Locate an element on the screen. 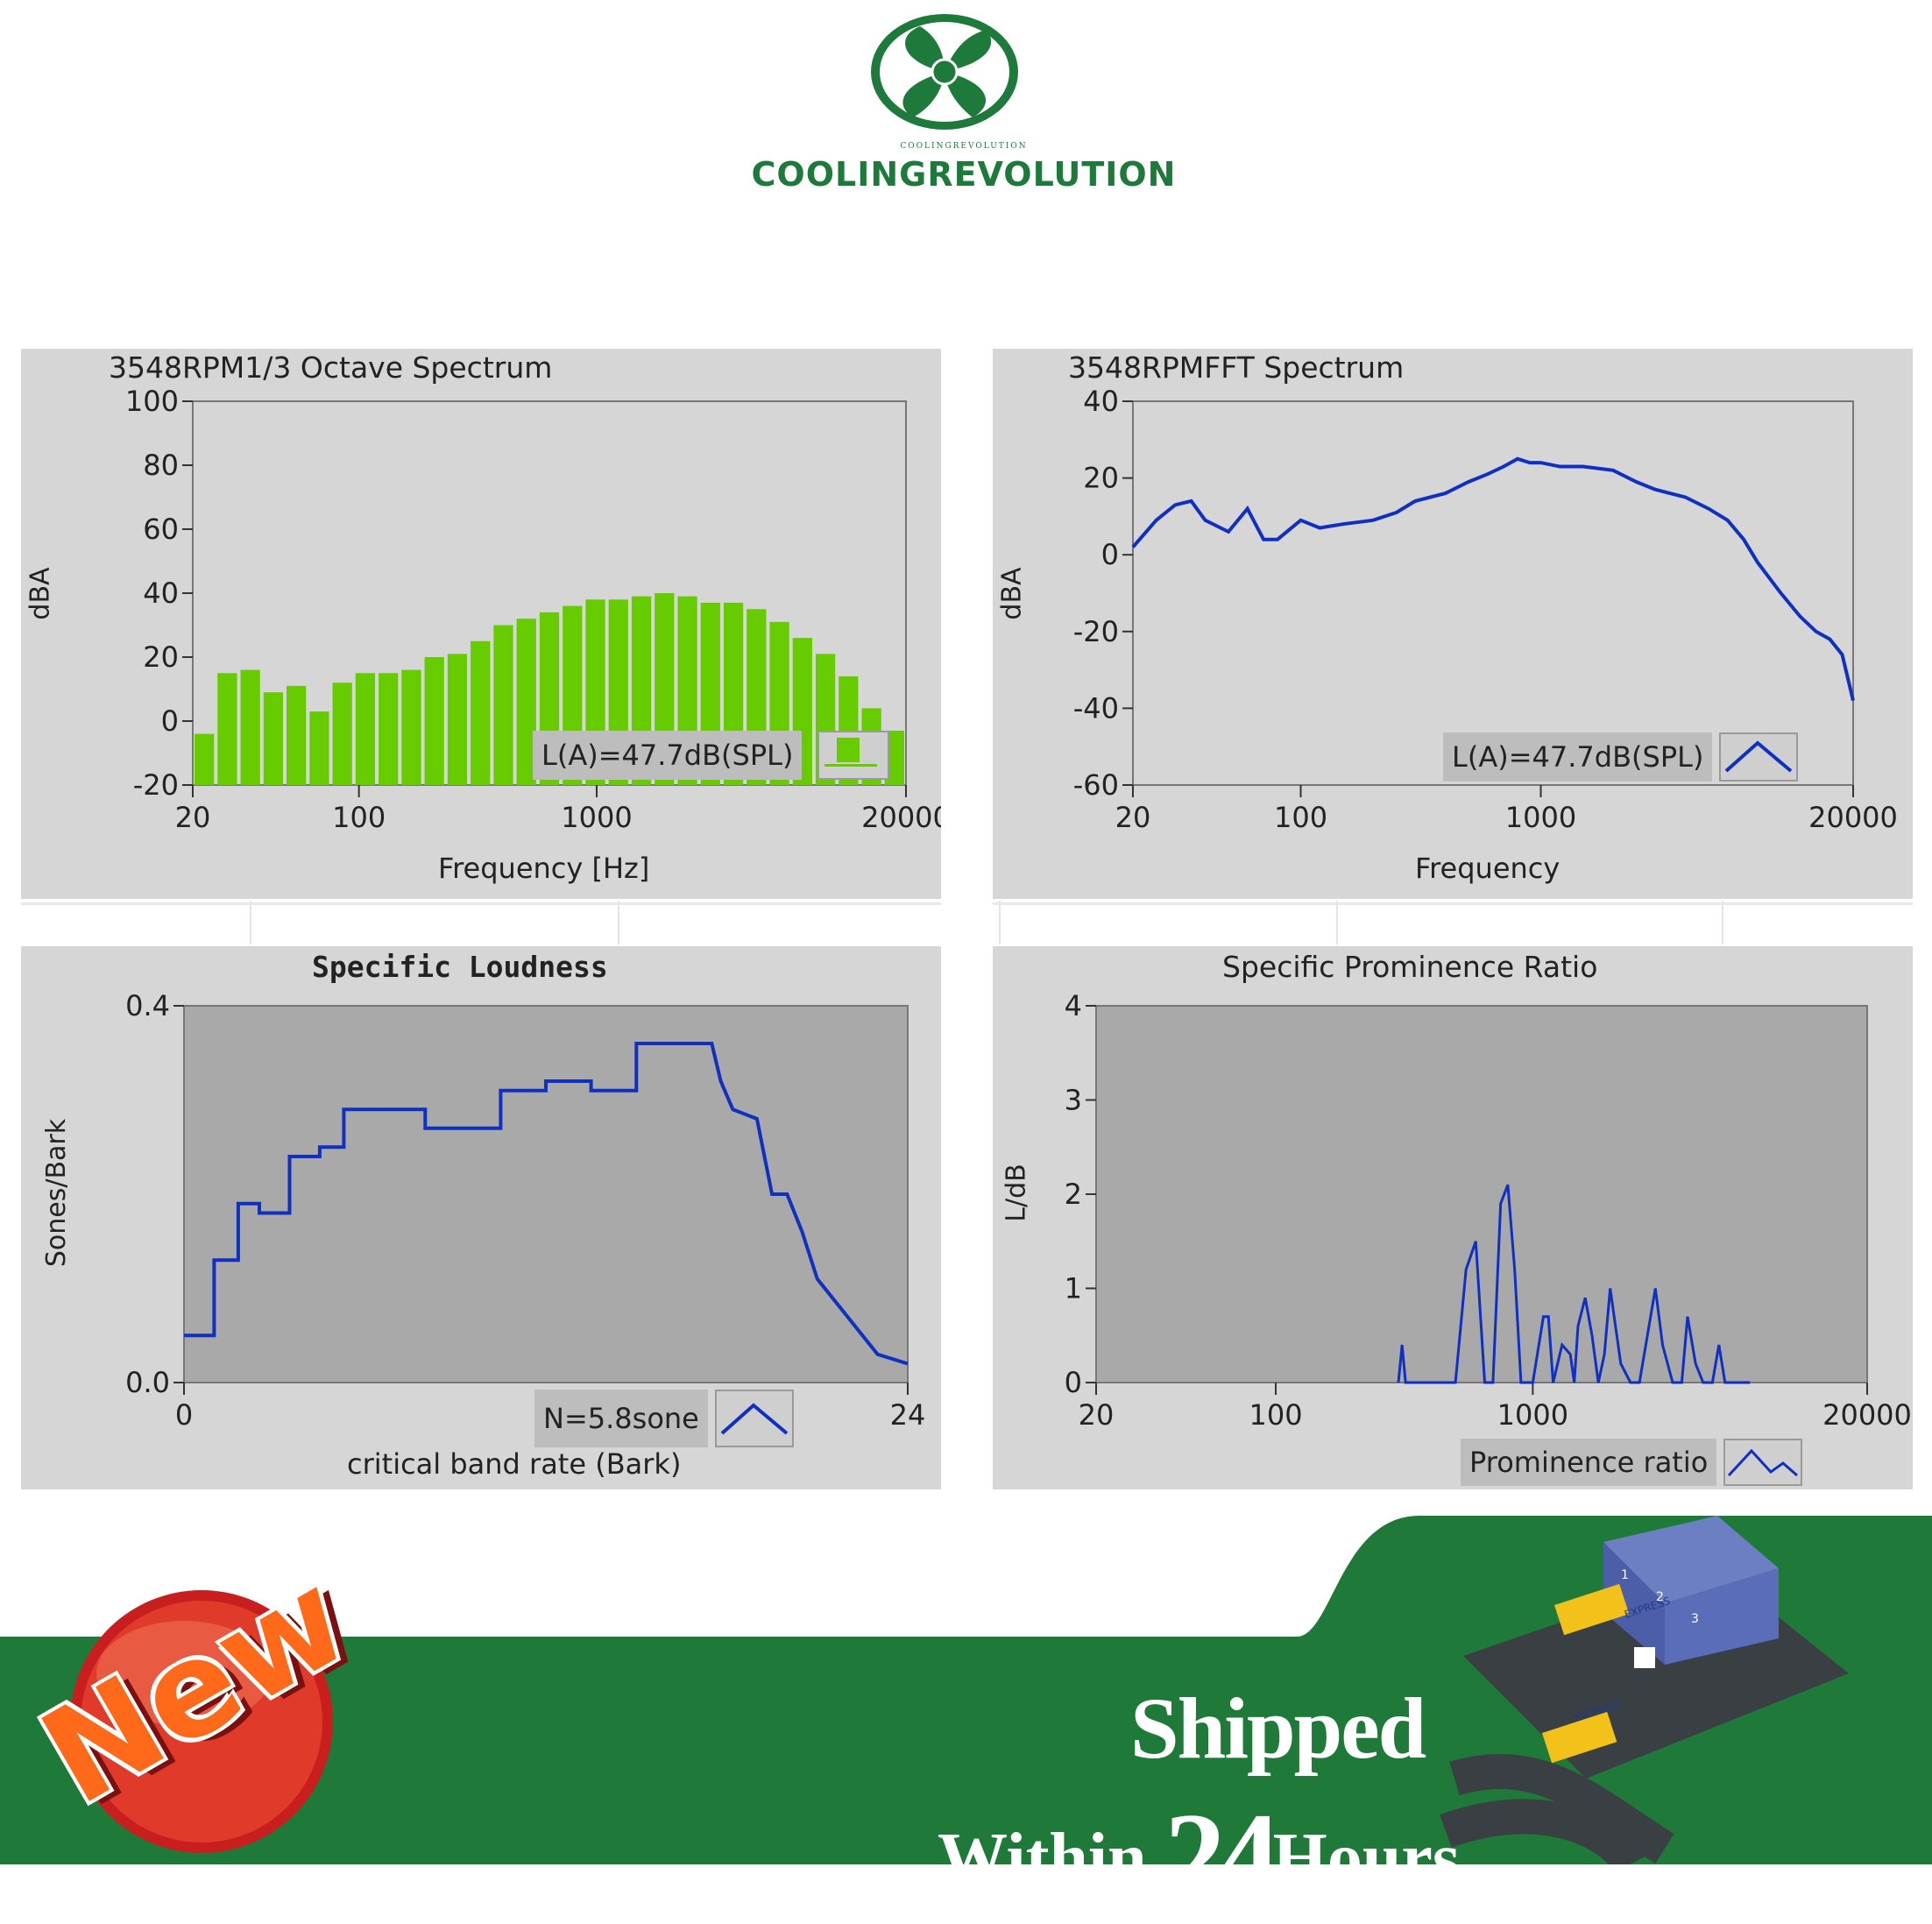 Image resolution: width=1932 pixels, height=1924 pixels. y-tick-label: 1 is located at coordinates (1073, 1288).